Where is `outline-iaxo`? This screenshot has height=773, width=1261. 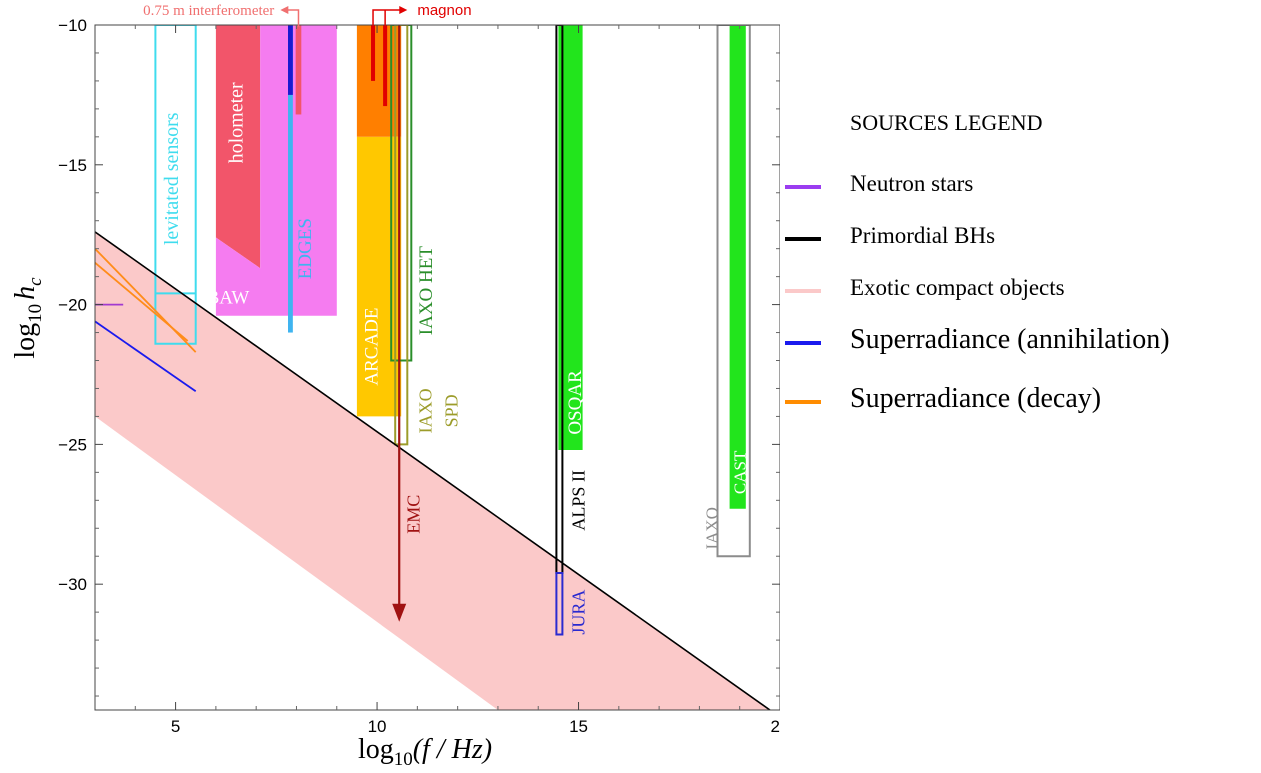
outline-iaxo is located at coordinates (733, 291).